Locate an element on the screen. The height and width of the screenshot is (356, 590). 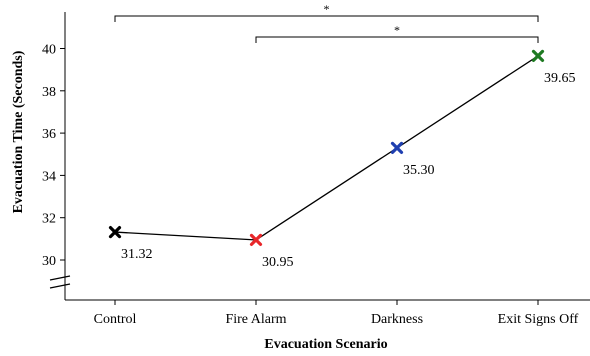
y-tick-label: 38 is located at coordinates (49, 92).